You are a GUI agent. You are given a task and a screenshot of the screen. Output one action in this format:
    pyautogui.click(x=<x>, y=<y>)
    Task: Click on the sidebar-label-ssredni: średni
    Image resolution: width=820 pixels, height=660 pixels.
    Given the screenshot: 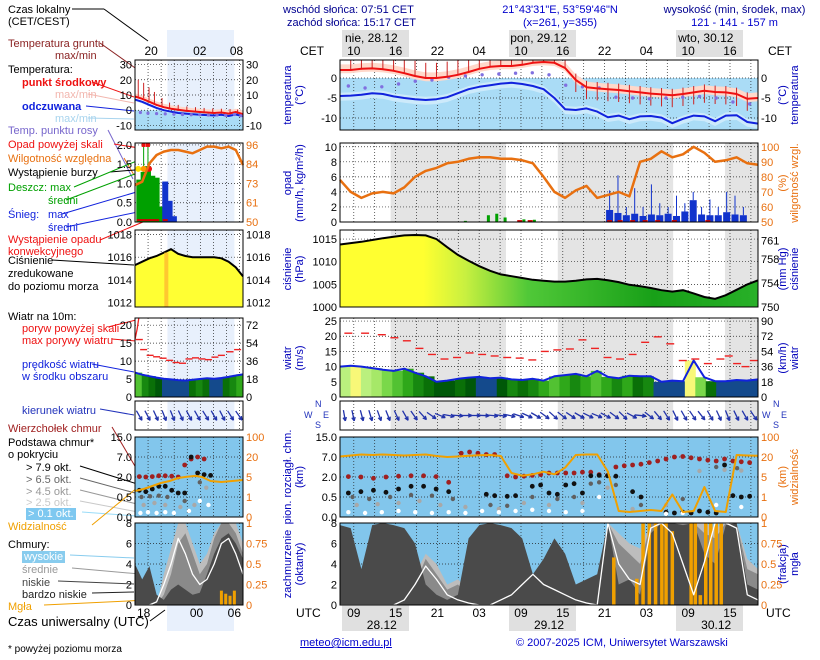 What is the action you would take?
    pyautogui.click(x=63, y=228)
    